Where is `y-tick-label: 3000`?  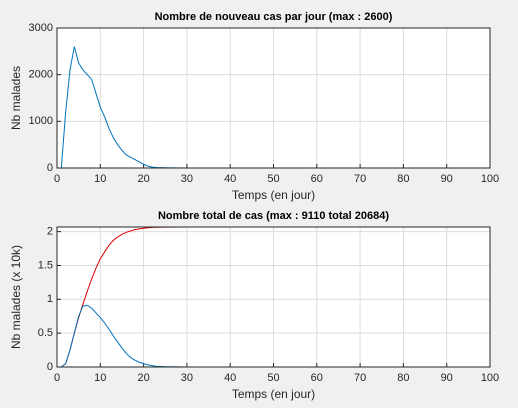 y-tick-label: 3000 is located at coordinates (41, 28).